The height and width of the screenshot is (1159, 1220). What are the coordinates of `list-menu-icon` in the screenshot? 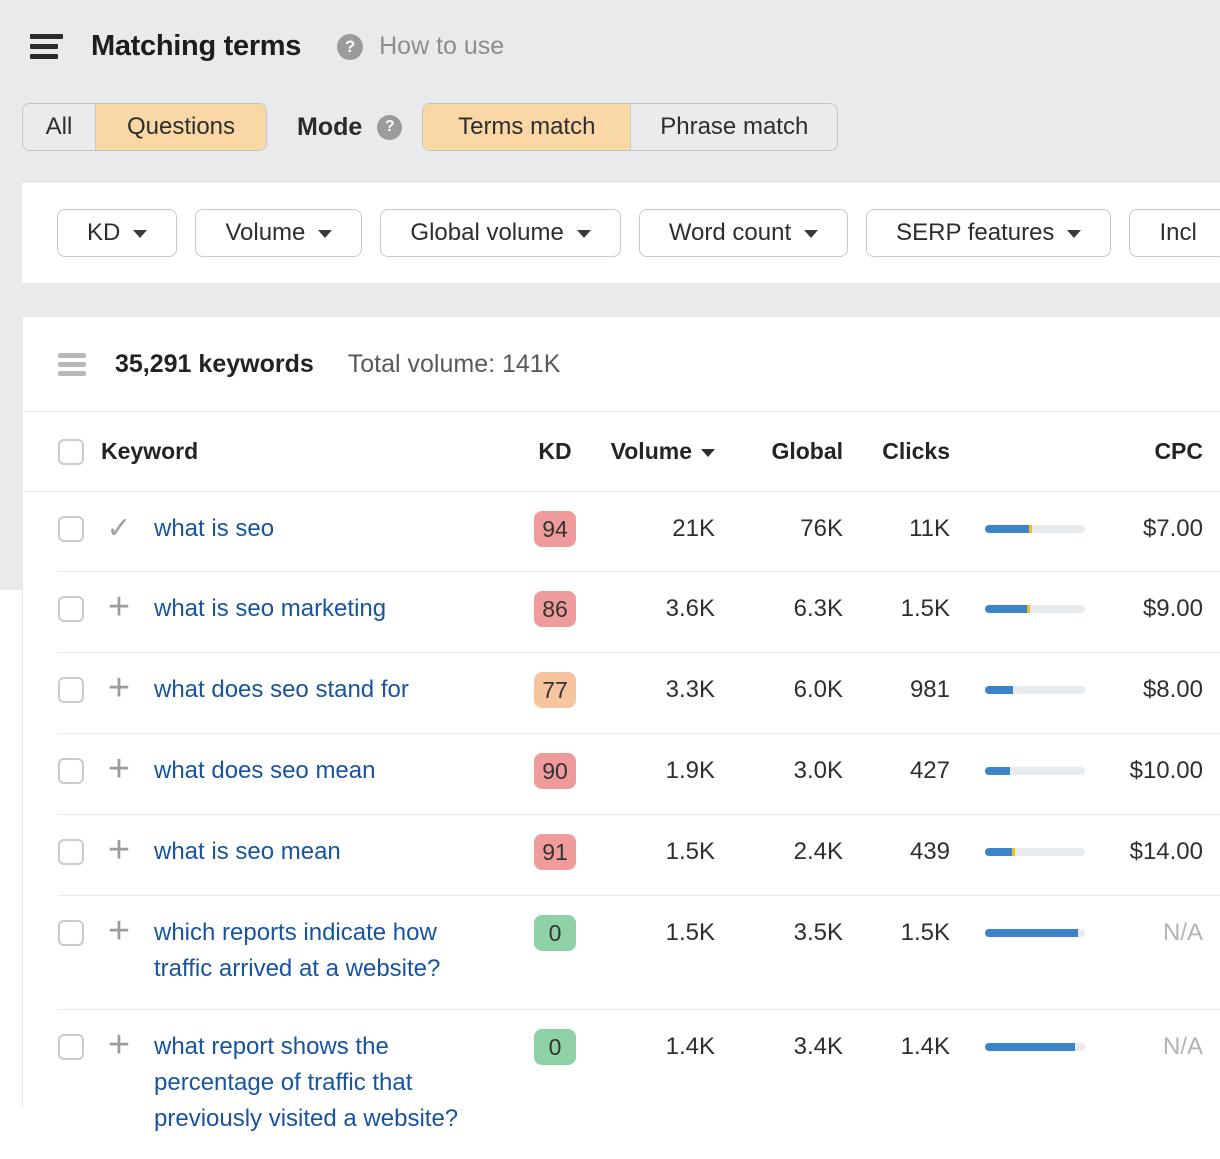 It's located at (72, 364).